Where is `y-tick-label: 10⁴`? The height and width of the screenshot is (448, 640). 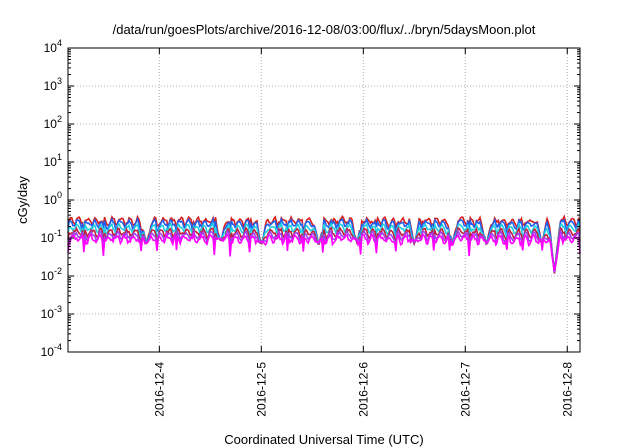
y-tick-label: 10⁴ is located at coordinates (53, 46).